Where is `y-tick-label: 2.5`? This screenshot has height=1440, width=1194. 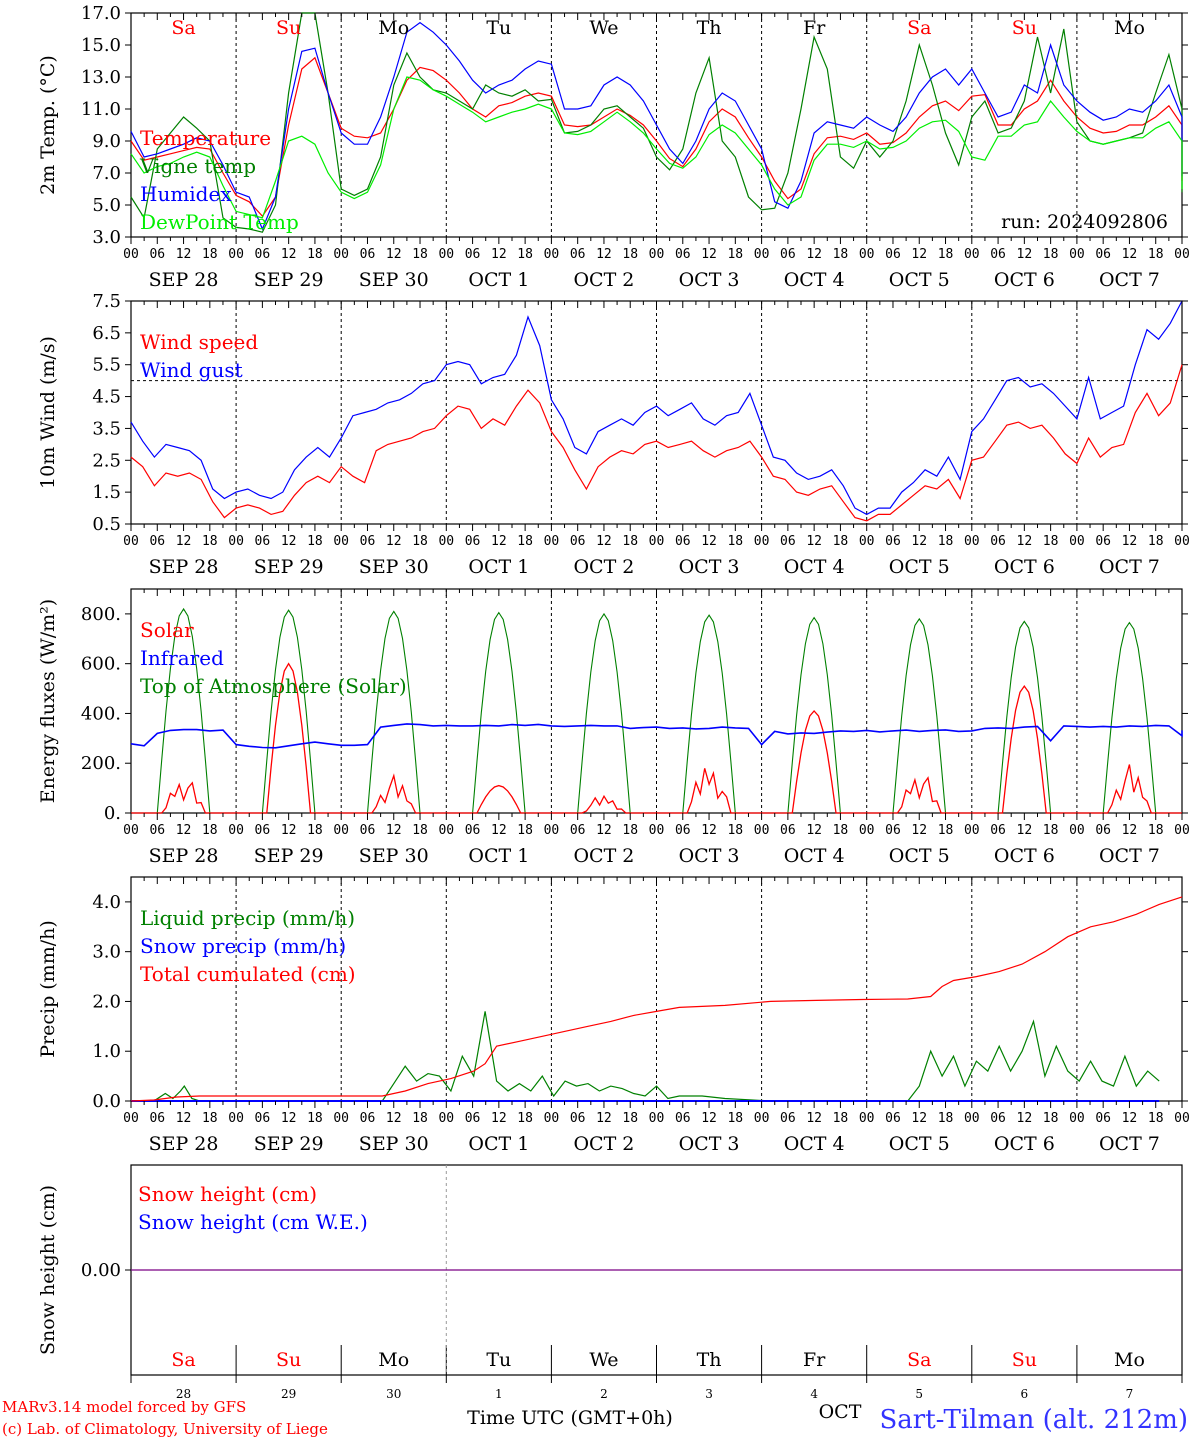
y-tick-label: 2.5 is located at coordinates (106, 460).